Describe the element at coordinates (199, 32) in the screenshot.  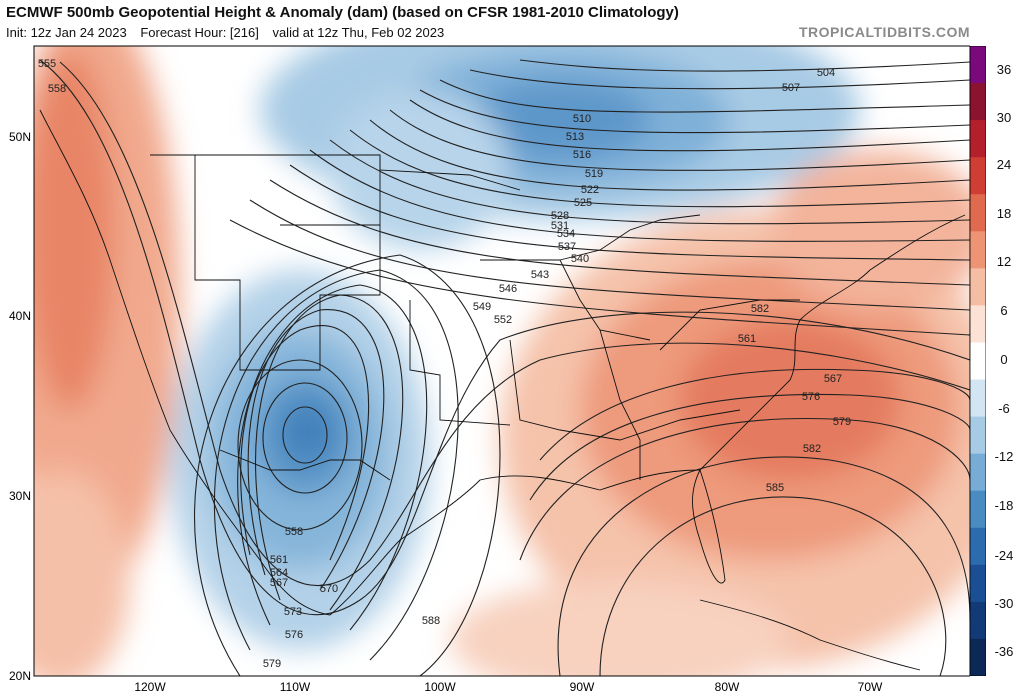
I see `forecast-hour: Forecast Hour: [216]` at that location.